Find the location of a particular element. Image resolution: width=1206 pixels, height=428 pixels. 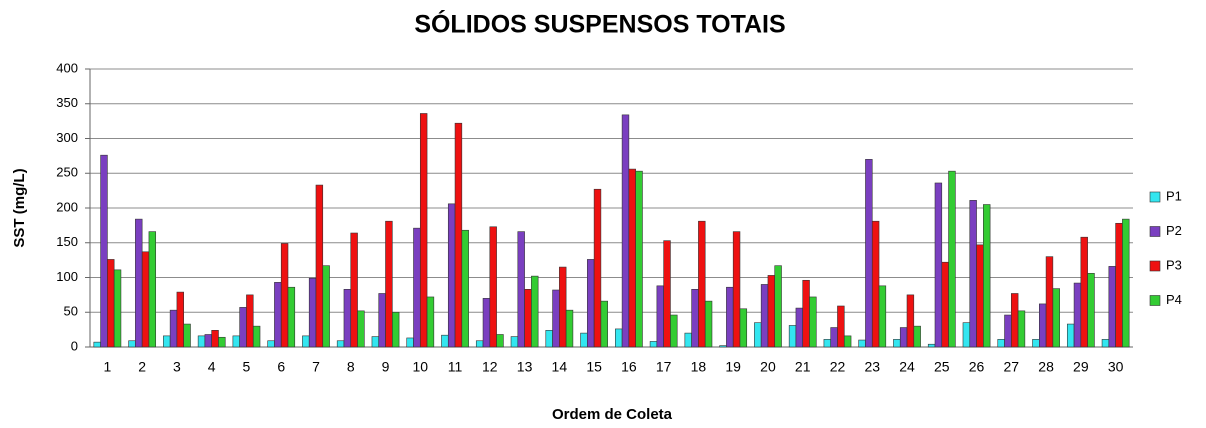

y-tick-label: 250 is located at coordinates (67, 172).